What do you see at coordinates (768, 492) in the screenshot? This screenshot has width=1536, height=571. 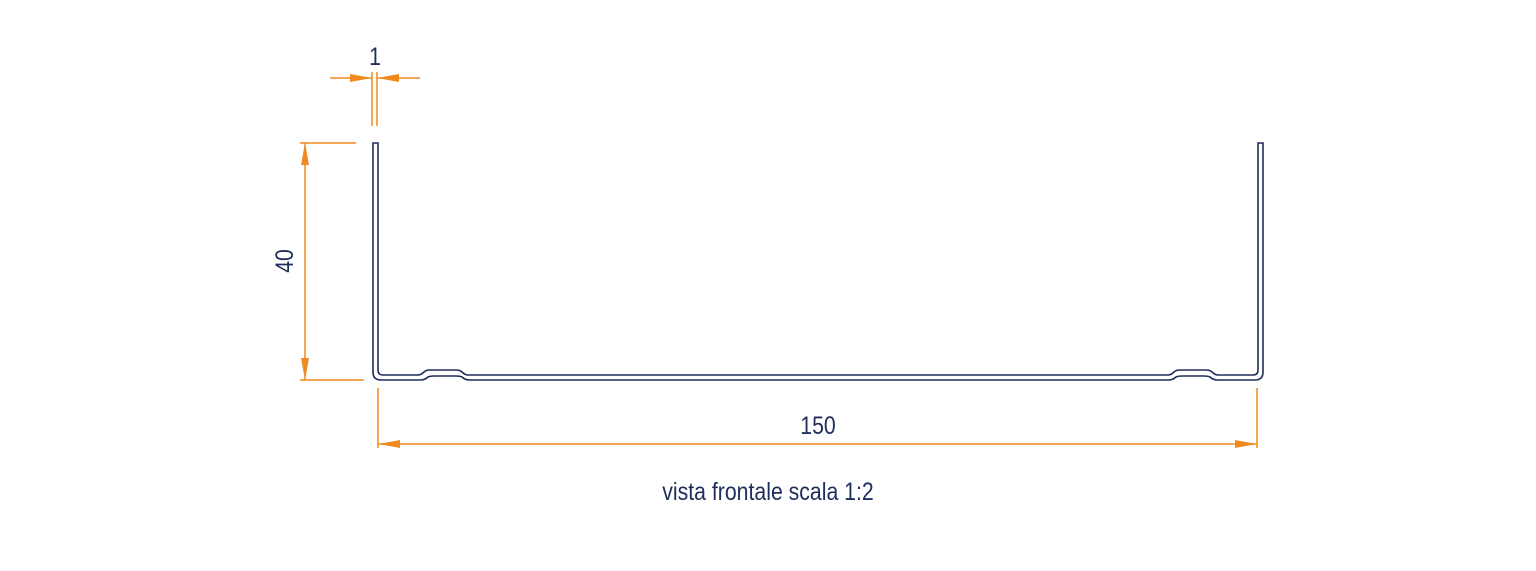 I see `drawing-caption: vista frontale scala 1:2` at bounding box center [768, 492].